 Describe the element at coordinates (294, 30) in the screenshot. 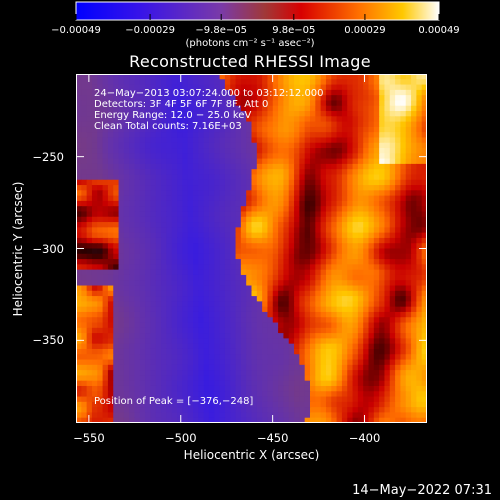

I see `colorbar-tick-label: 9.8e−05` at that location.